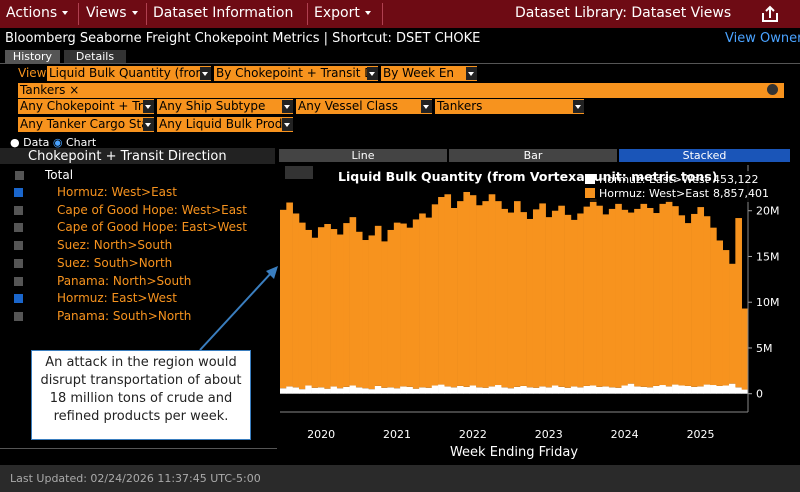 This screenshot has height=492, width=800. What do you see at coordinates (768, 211) in the screenshot?
I see `y-tick-label: 20M` at bounding box center [768, 211].